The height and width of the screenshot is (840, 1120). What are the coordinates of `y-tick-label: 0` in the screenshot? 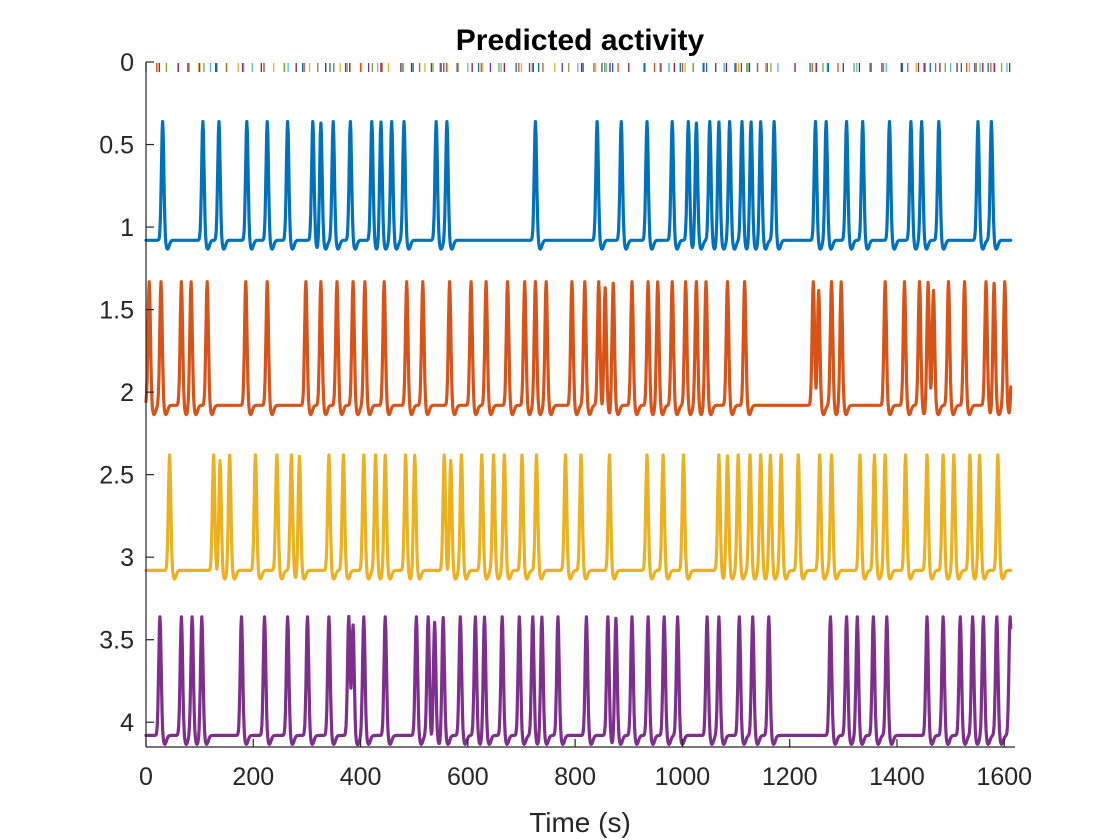 It's located at (127, 63).